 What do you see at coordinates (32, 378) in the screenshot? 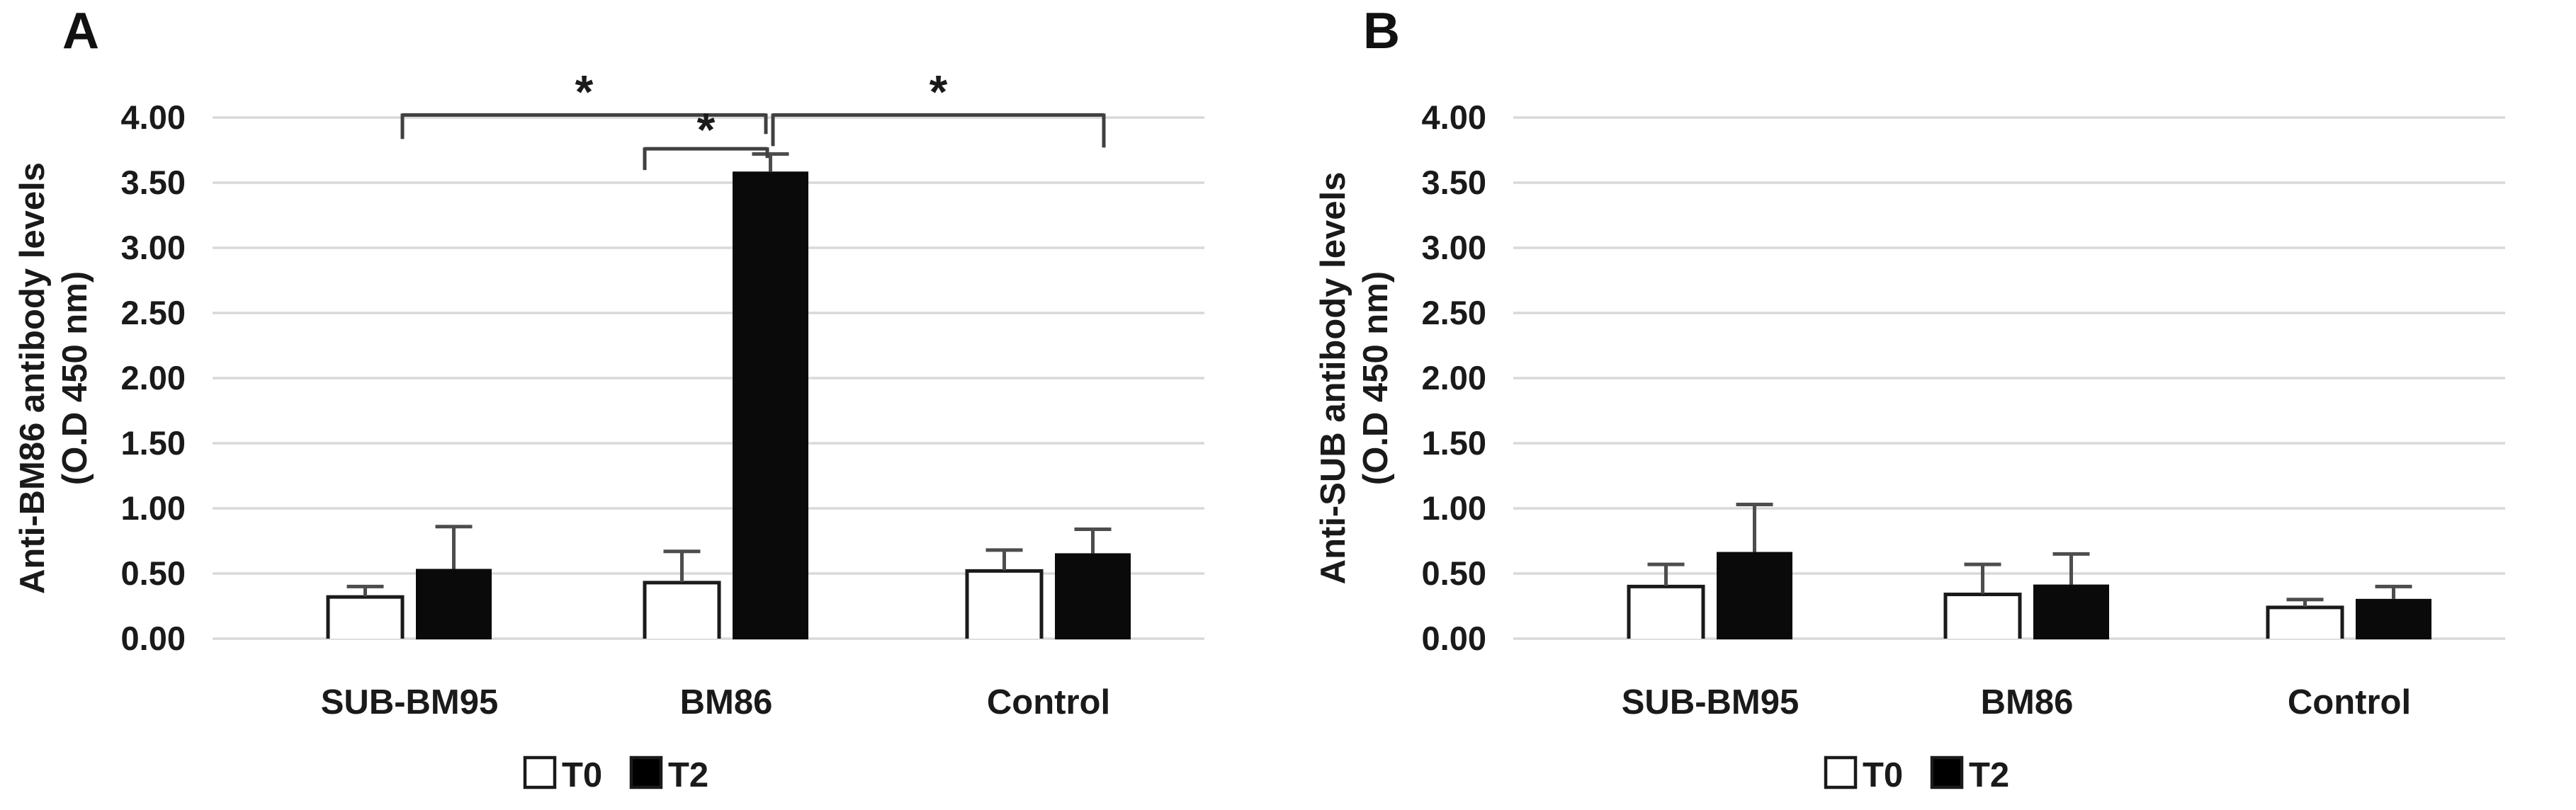
I see `y-axis-title-line1: Anti-BM86 antibody levels` at bounding box center [32, 378].